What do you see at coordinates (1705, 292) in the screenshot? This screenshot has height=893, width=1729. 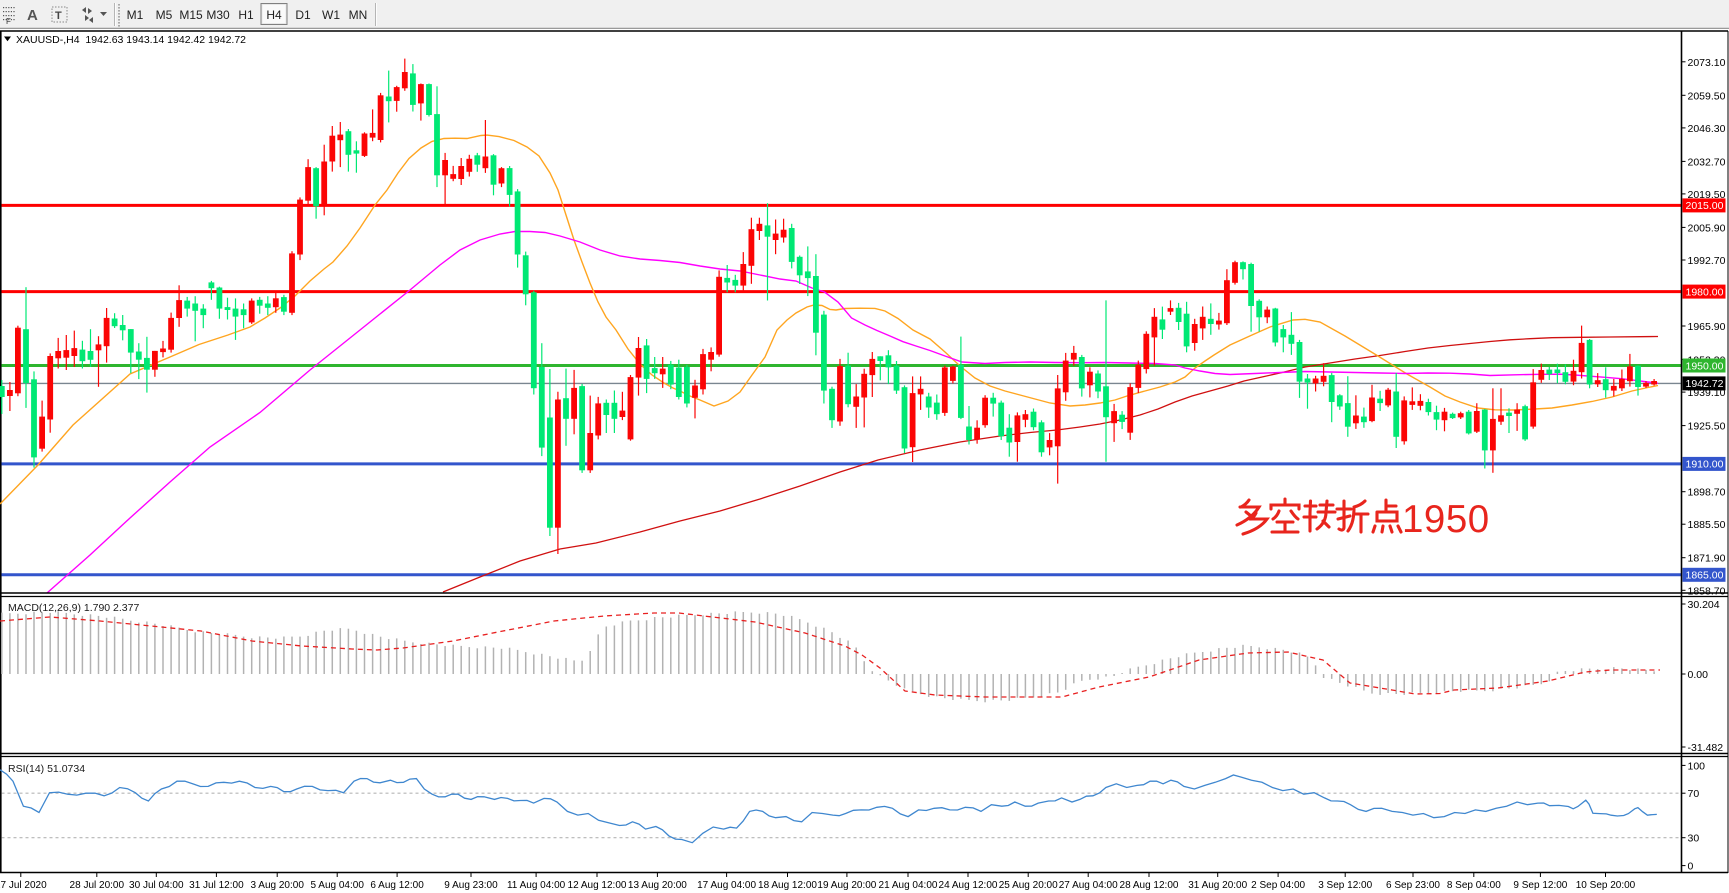 I see `svg-text: 1980.00` at bounding box center [1705, 292].